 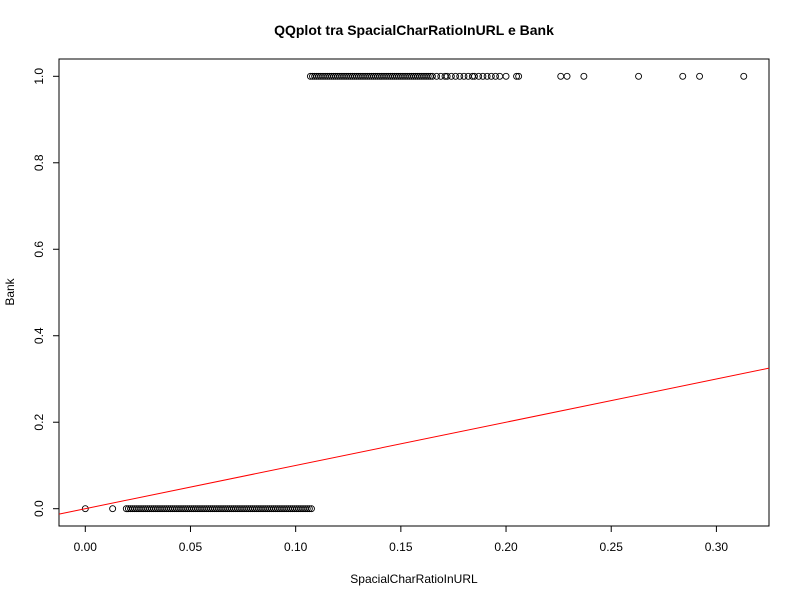 What do you see at coordinates (39, 249) in the screenshot?
I see `y-tick-label: 0.6` at bounding box center [39, 249].